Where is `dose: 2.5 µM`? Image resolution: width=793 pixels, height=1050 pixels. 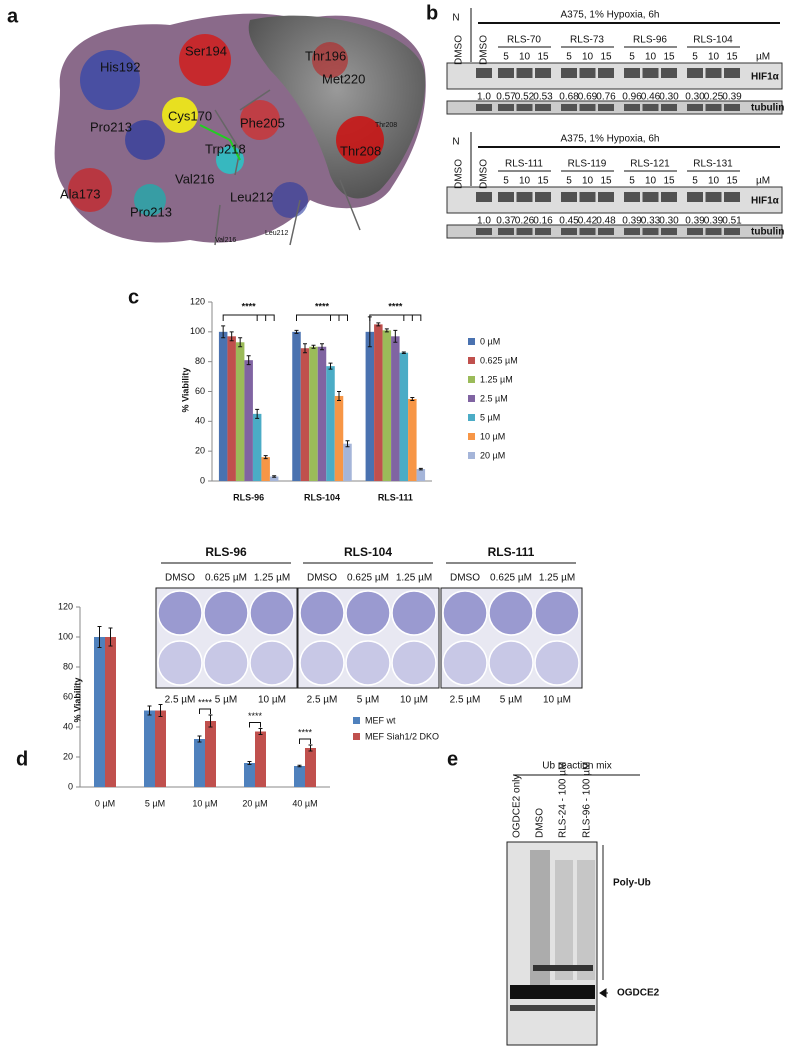 dose: 2.5 µM is located at coordinates (180, 700).